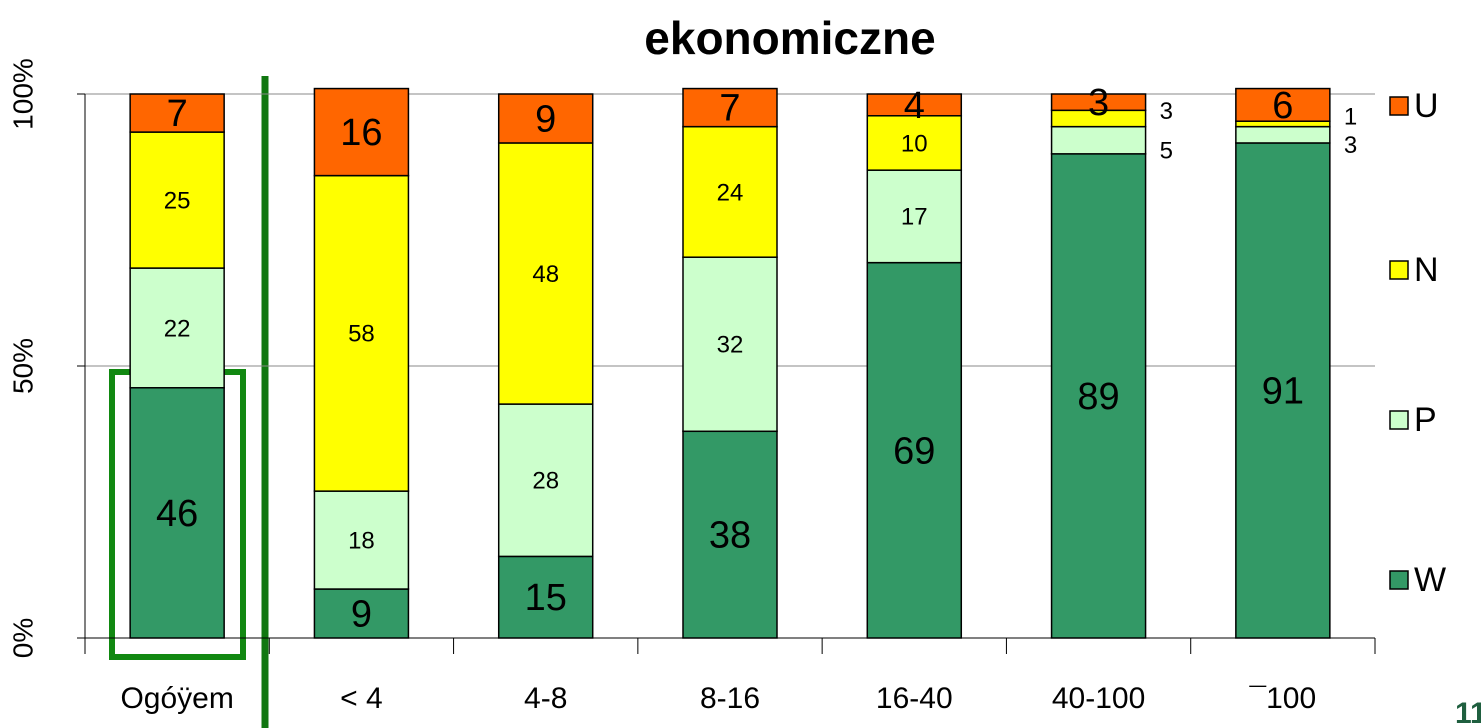 The width and height of the screenshot is (1481, 728). Describe the element at coordinates (1425, 420) in the screenshot. I see `legend-label: P` at that location.